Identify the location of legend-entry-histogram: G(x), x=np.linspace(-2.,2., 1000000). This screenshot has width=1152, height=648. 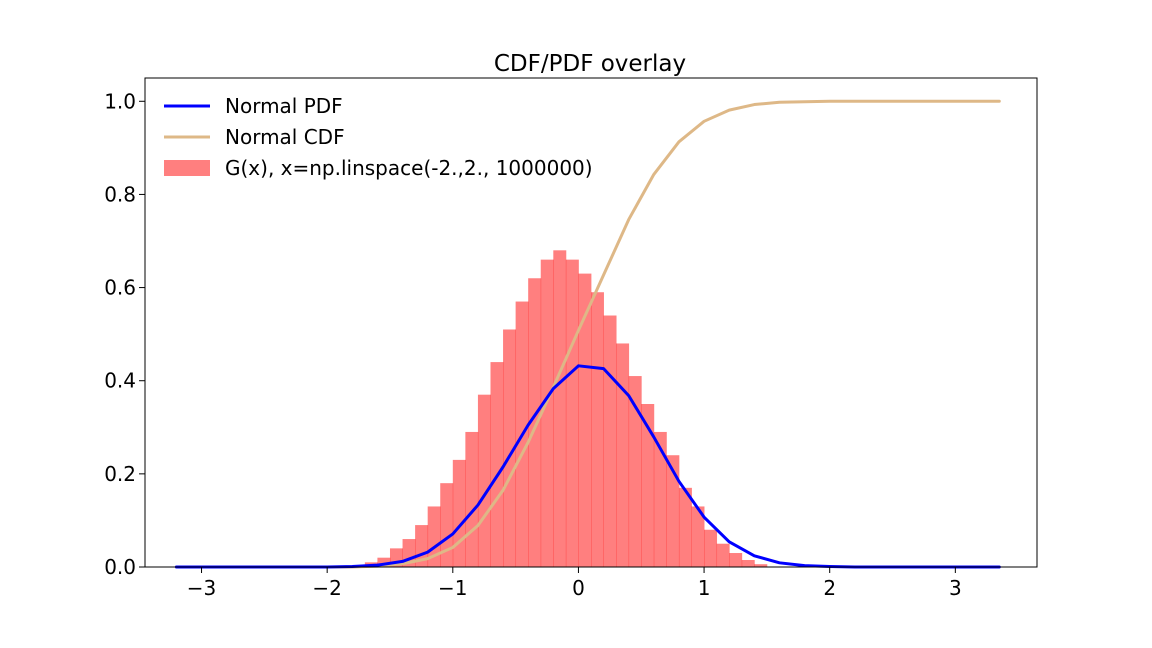
(409, 168).